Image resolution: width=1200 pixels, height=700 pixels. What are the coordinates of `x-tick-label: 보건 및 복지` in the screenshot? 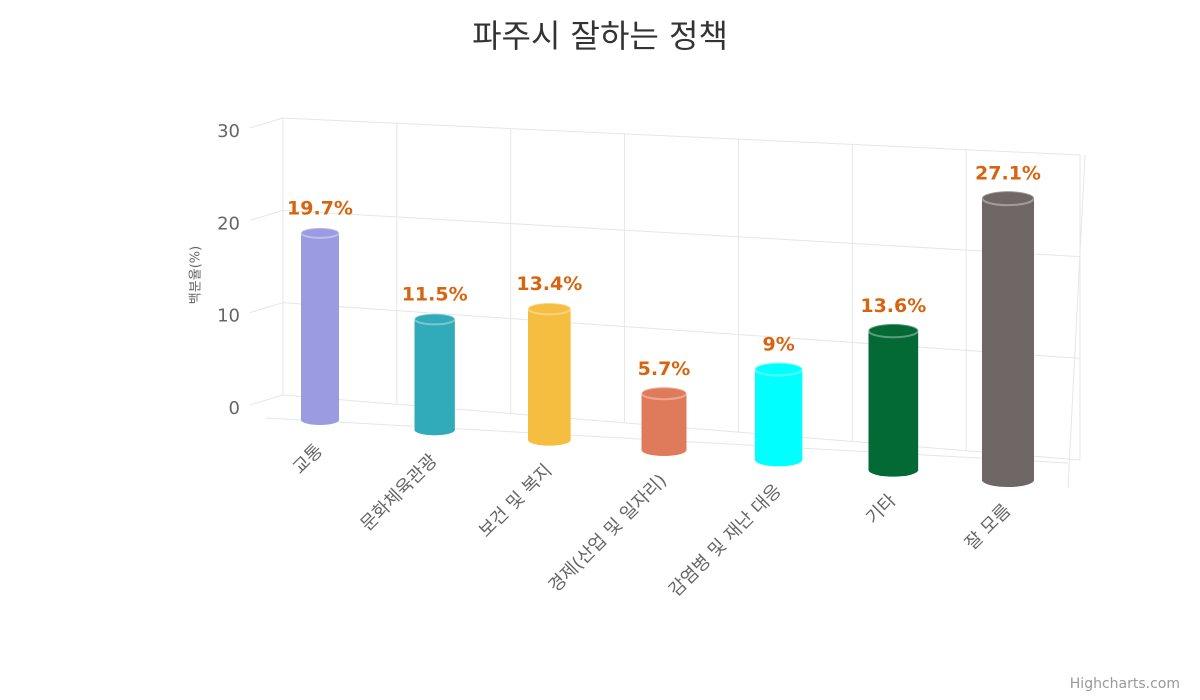 It's located at (515, 500).